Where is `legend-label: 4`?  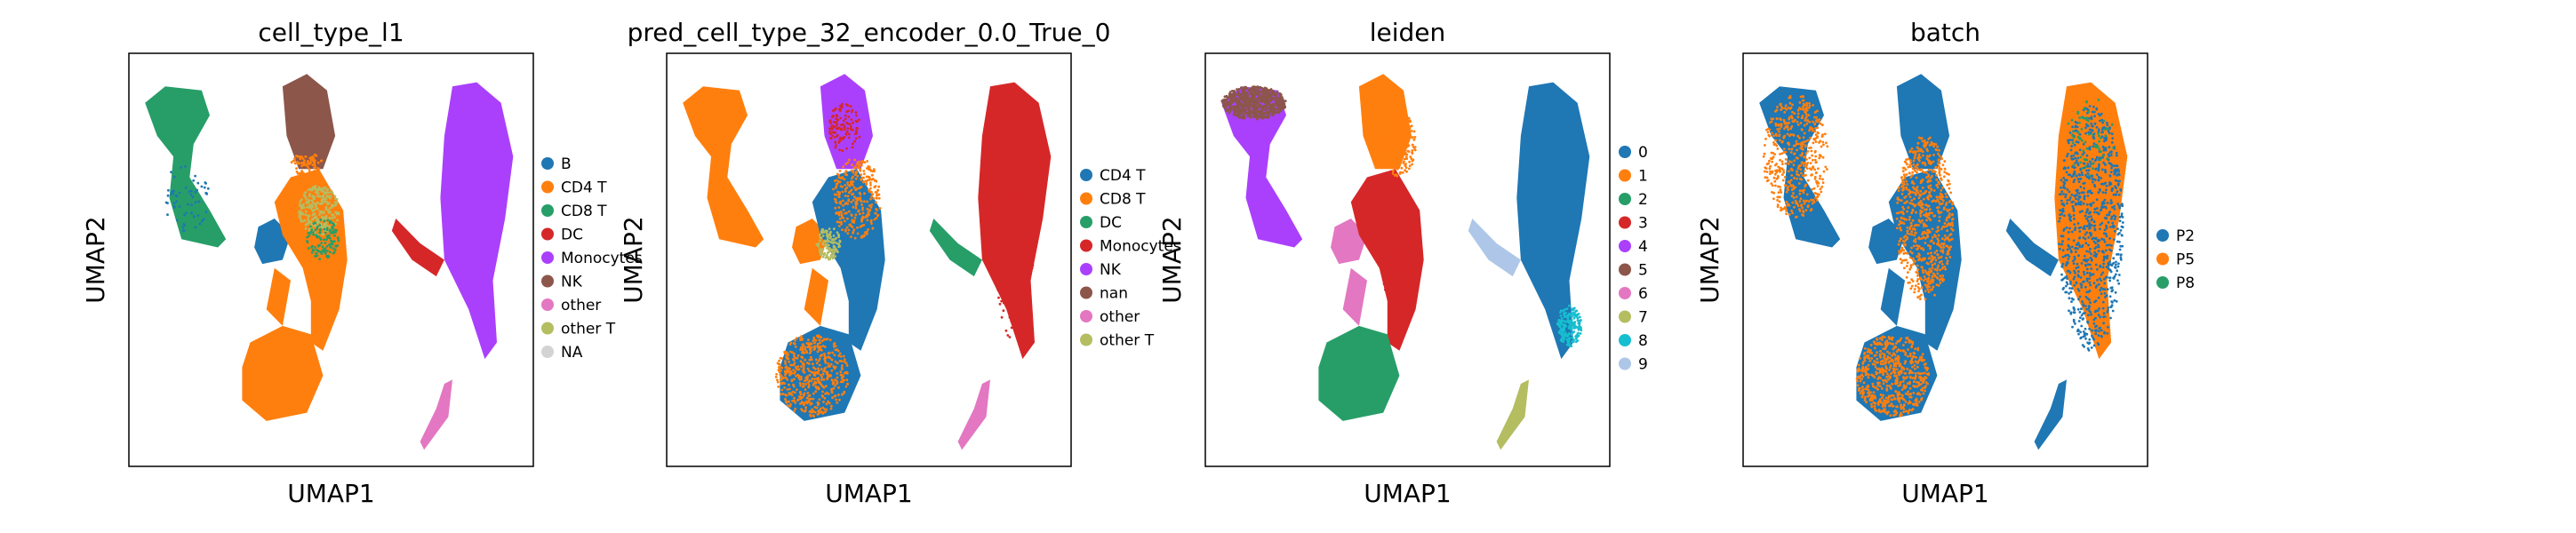
legend-label: 4 is located at coordinates (1643, 247).